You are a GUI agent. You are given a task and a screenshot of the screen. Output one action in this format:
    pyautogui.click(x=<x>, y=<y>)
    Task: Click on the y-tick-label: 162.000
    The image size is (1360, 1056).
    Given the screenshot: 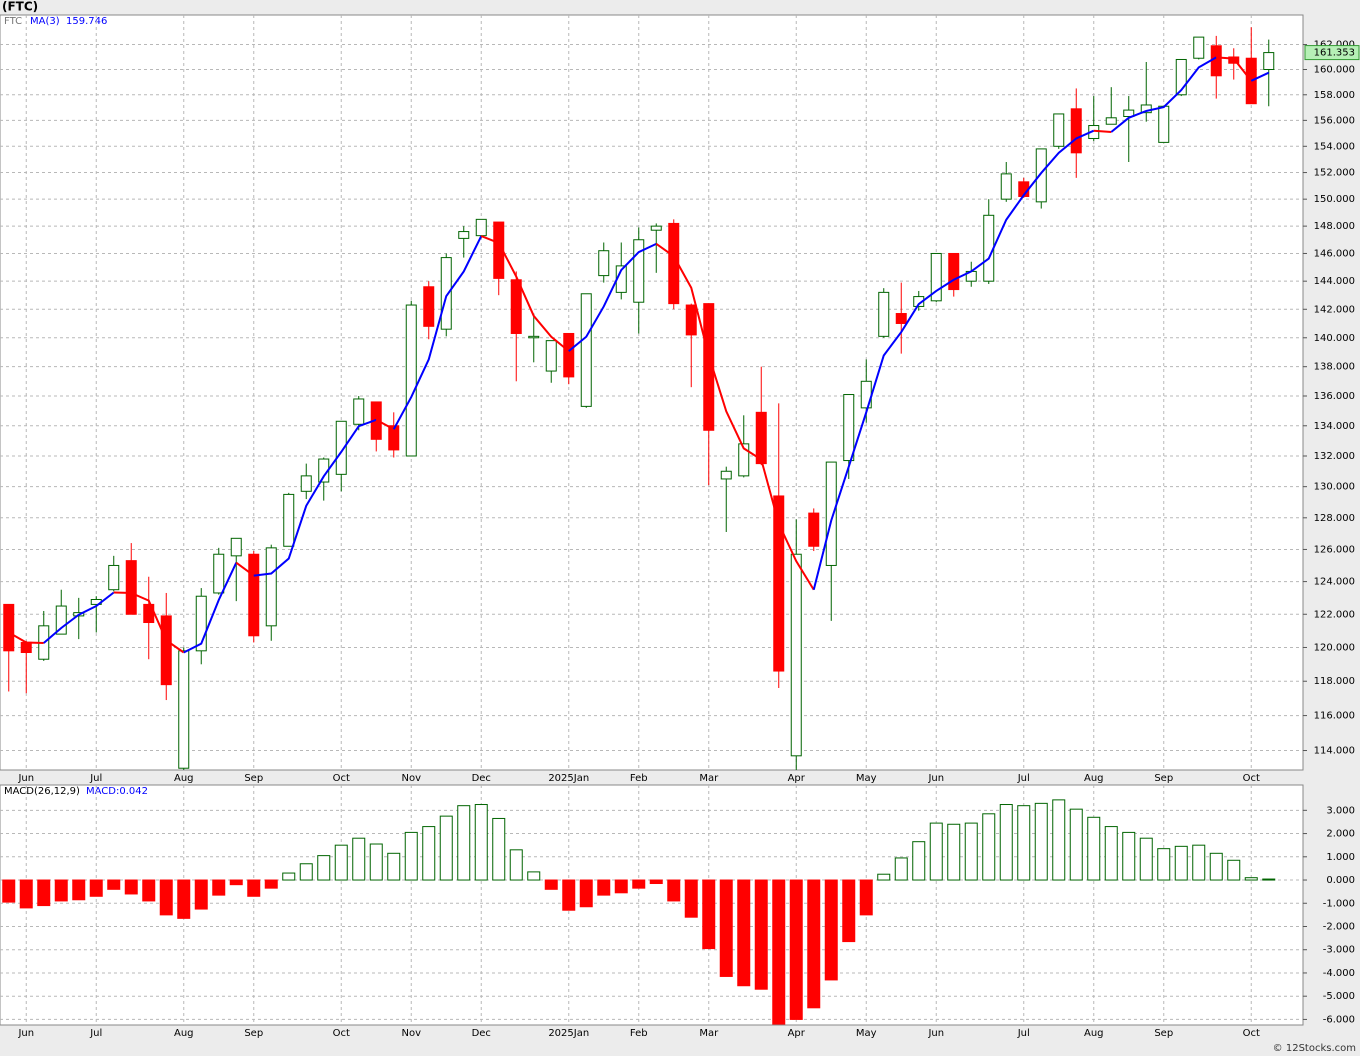 What is the action you would take?
    pyautogui.click(x=1334, y=45)
    